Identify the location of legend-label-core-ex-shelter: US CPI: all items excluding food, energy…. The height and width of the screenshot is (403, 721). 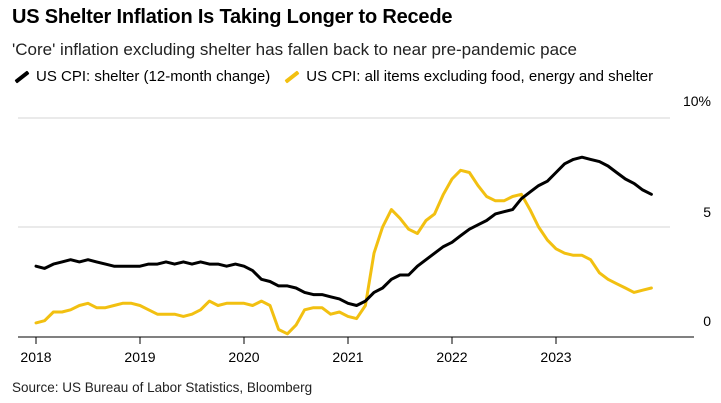
(480, 76).